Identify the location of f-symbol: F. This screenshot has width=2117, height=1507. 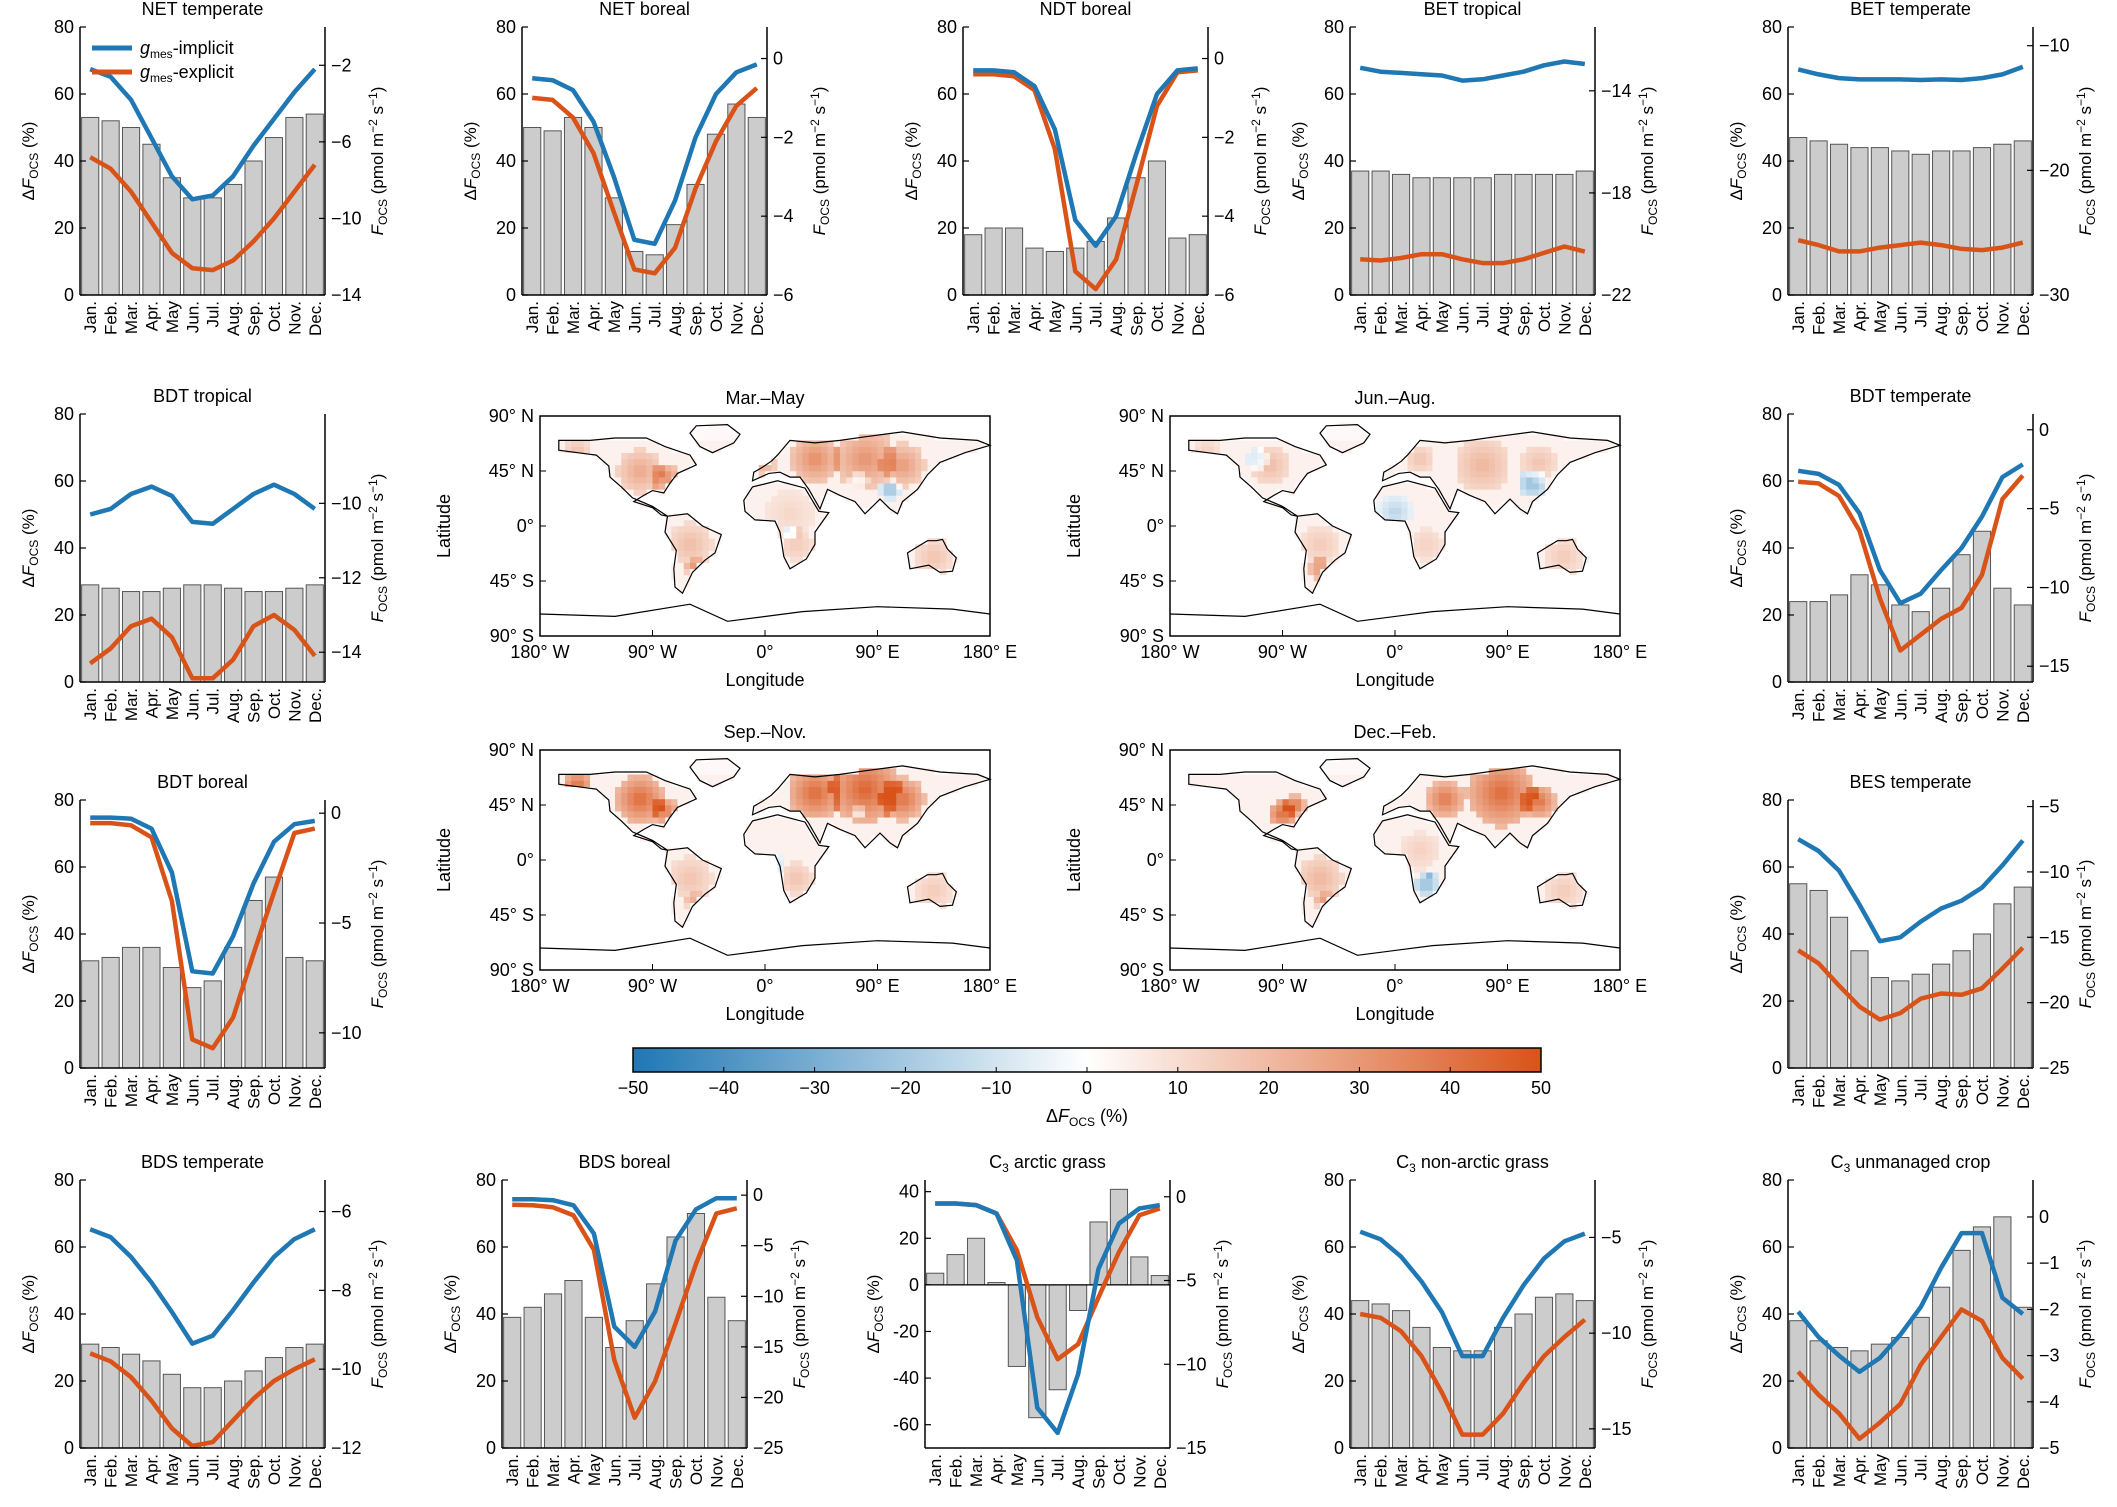
(1222, 1382).